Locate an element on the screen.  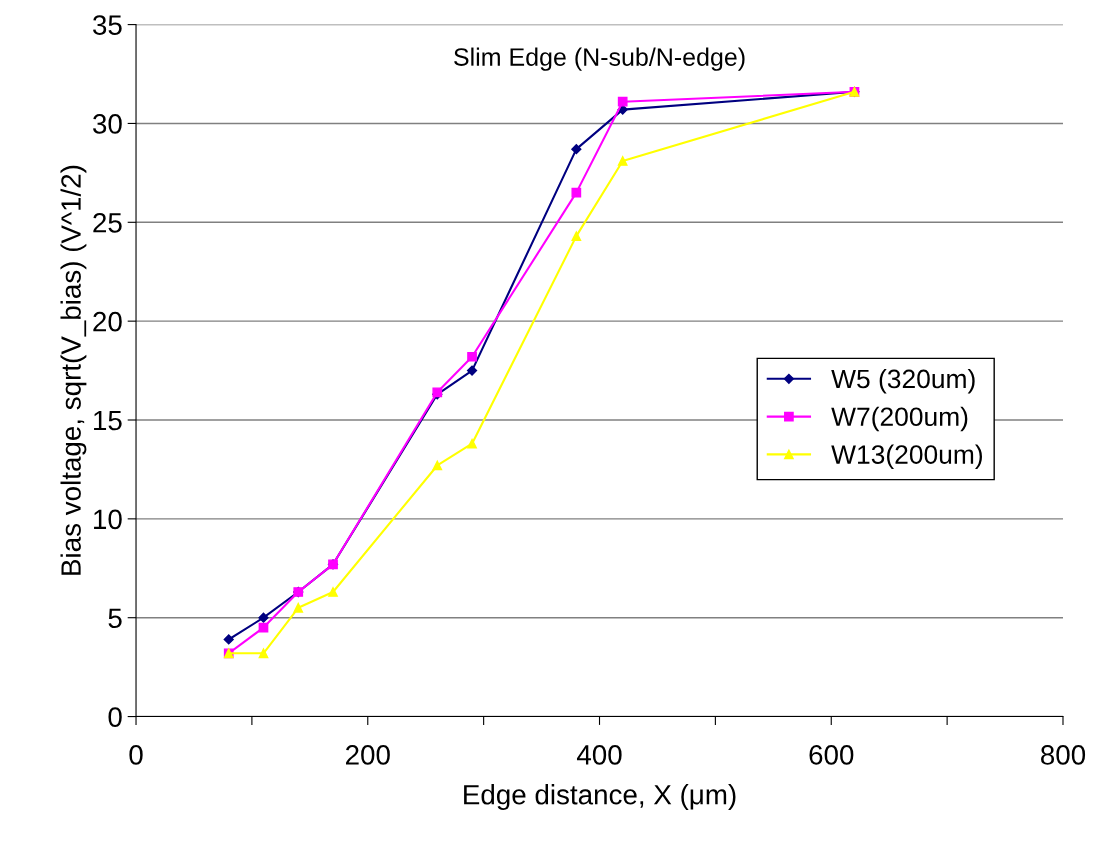
y-tick-label: 15 is located at coordinates (108, 420).